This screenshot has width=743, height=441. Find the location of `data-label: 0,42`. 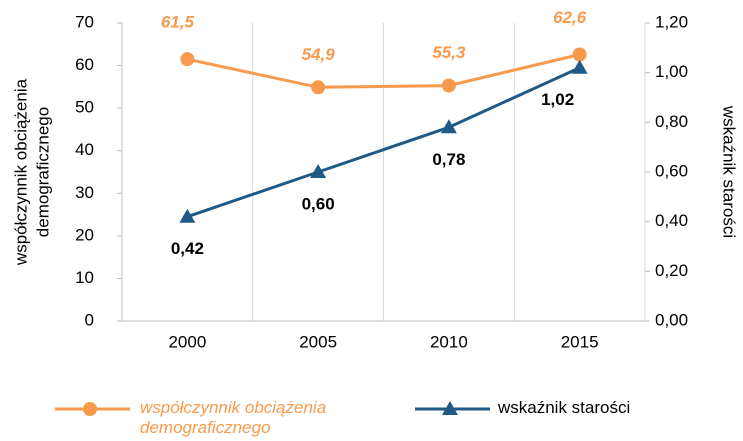

data-label: 0,42 is located at coordinates (187, 248).